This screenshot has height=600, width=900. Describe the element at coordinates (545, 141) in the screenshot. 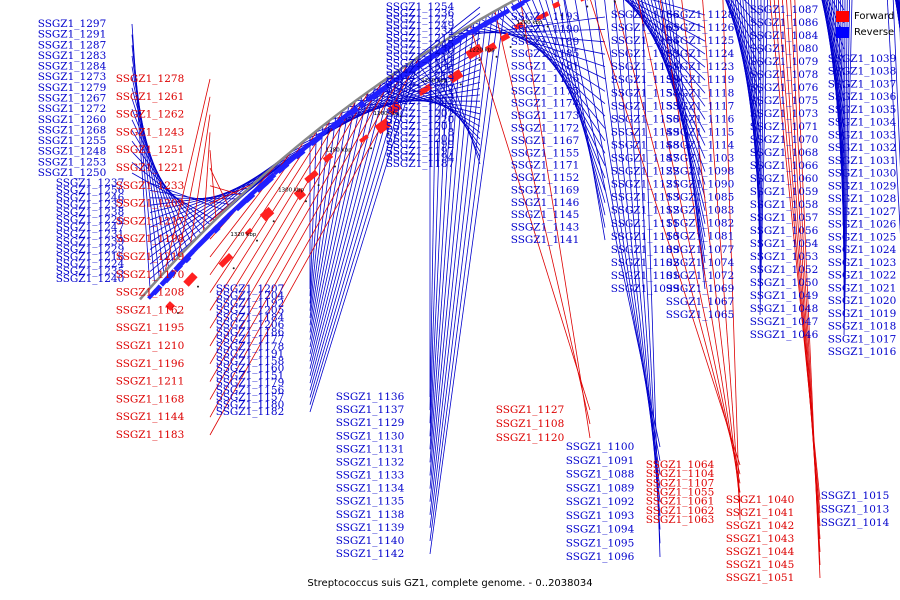

I see `reverse-gene-label: SSGZ1_1167` at that location.